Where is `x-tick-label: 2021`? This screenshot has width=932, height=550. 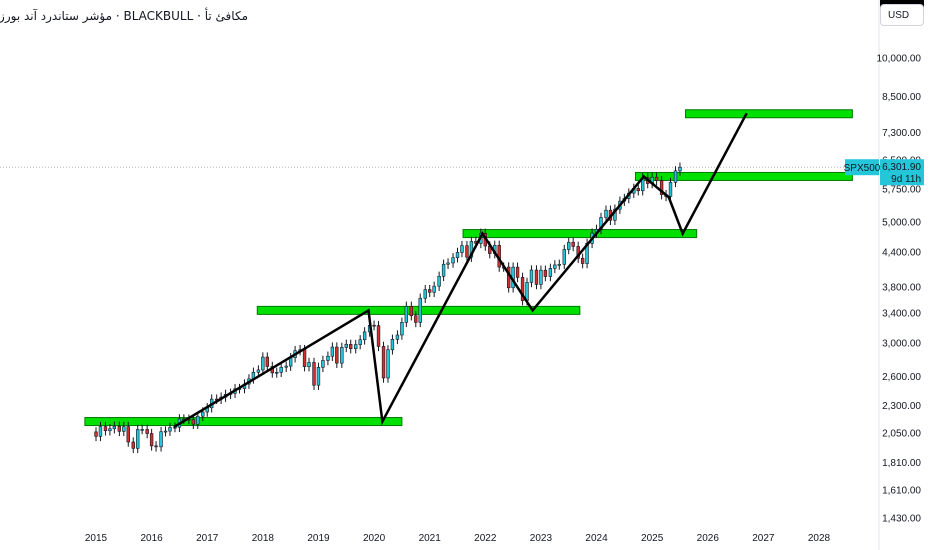
x-tick-label: 2021 is located at coordinates (430, 538).